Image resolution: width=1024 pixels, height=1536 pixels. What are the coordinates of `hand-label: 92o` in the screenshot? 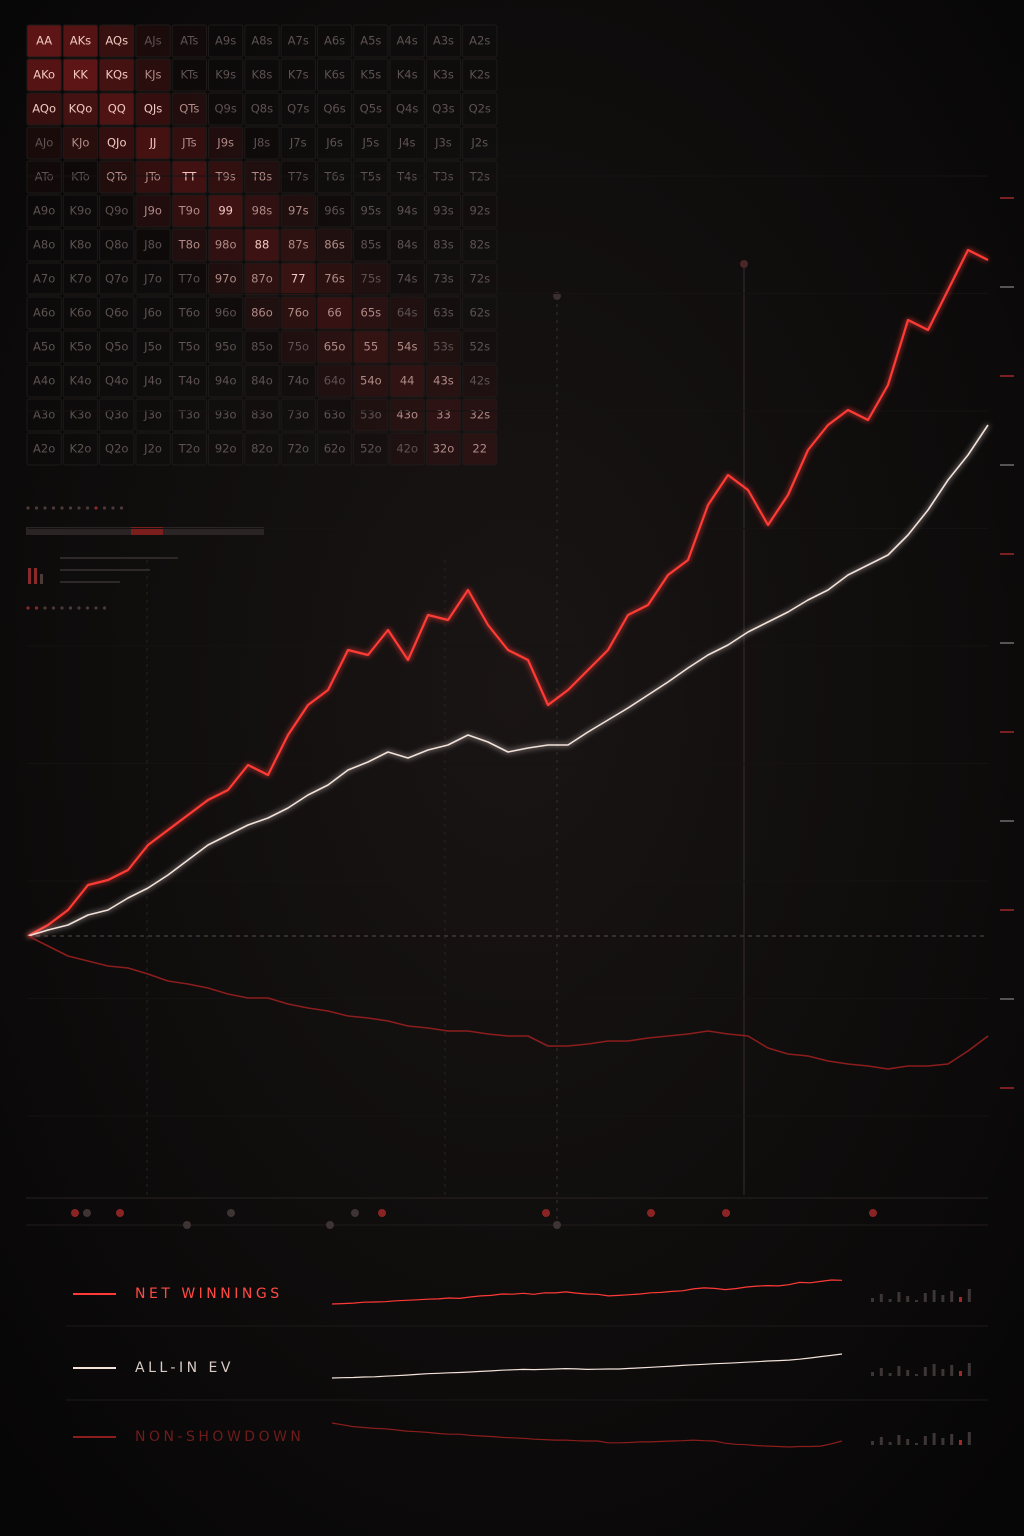 It's located at (226, 449).